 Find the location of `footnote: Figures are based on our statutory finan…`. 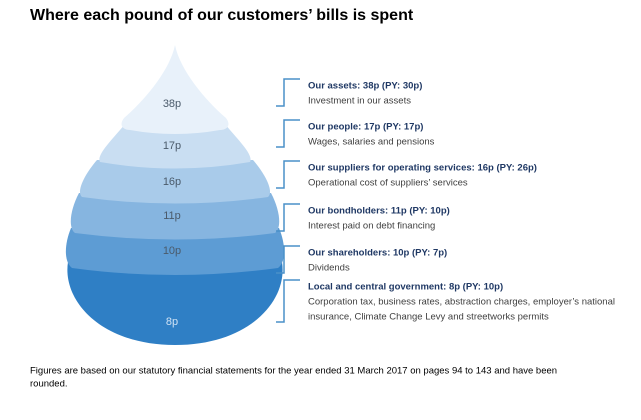

footnote: Figures are based on our statutory finan… is located at coordinates (293, 371).